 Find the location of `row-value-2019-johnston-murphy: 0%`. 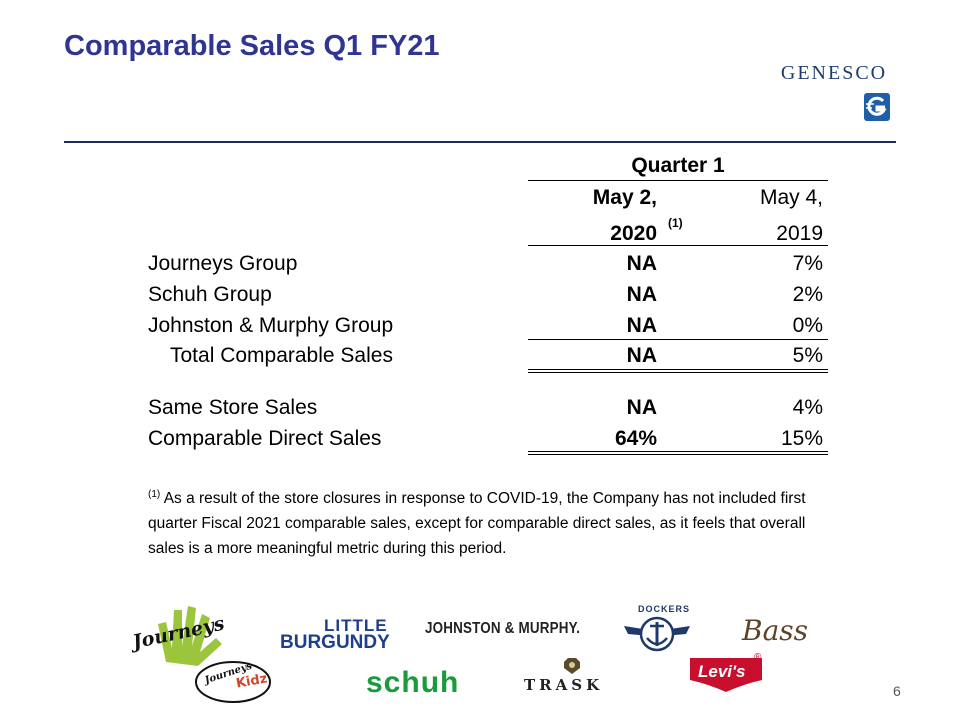

row-value-2019-johnston-murphy: 0% is located at coordinates (807, 325).